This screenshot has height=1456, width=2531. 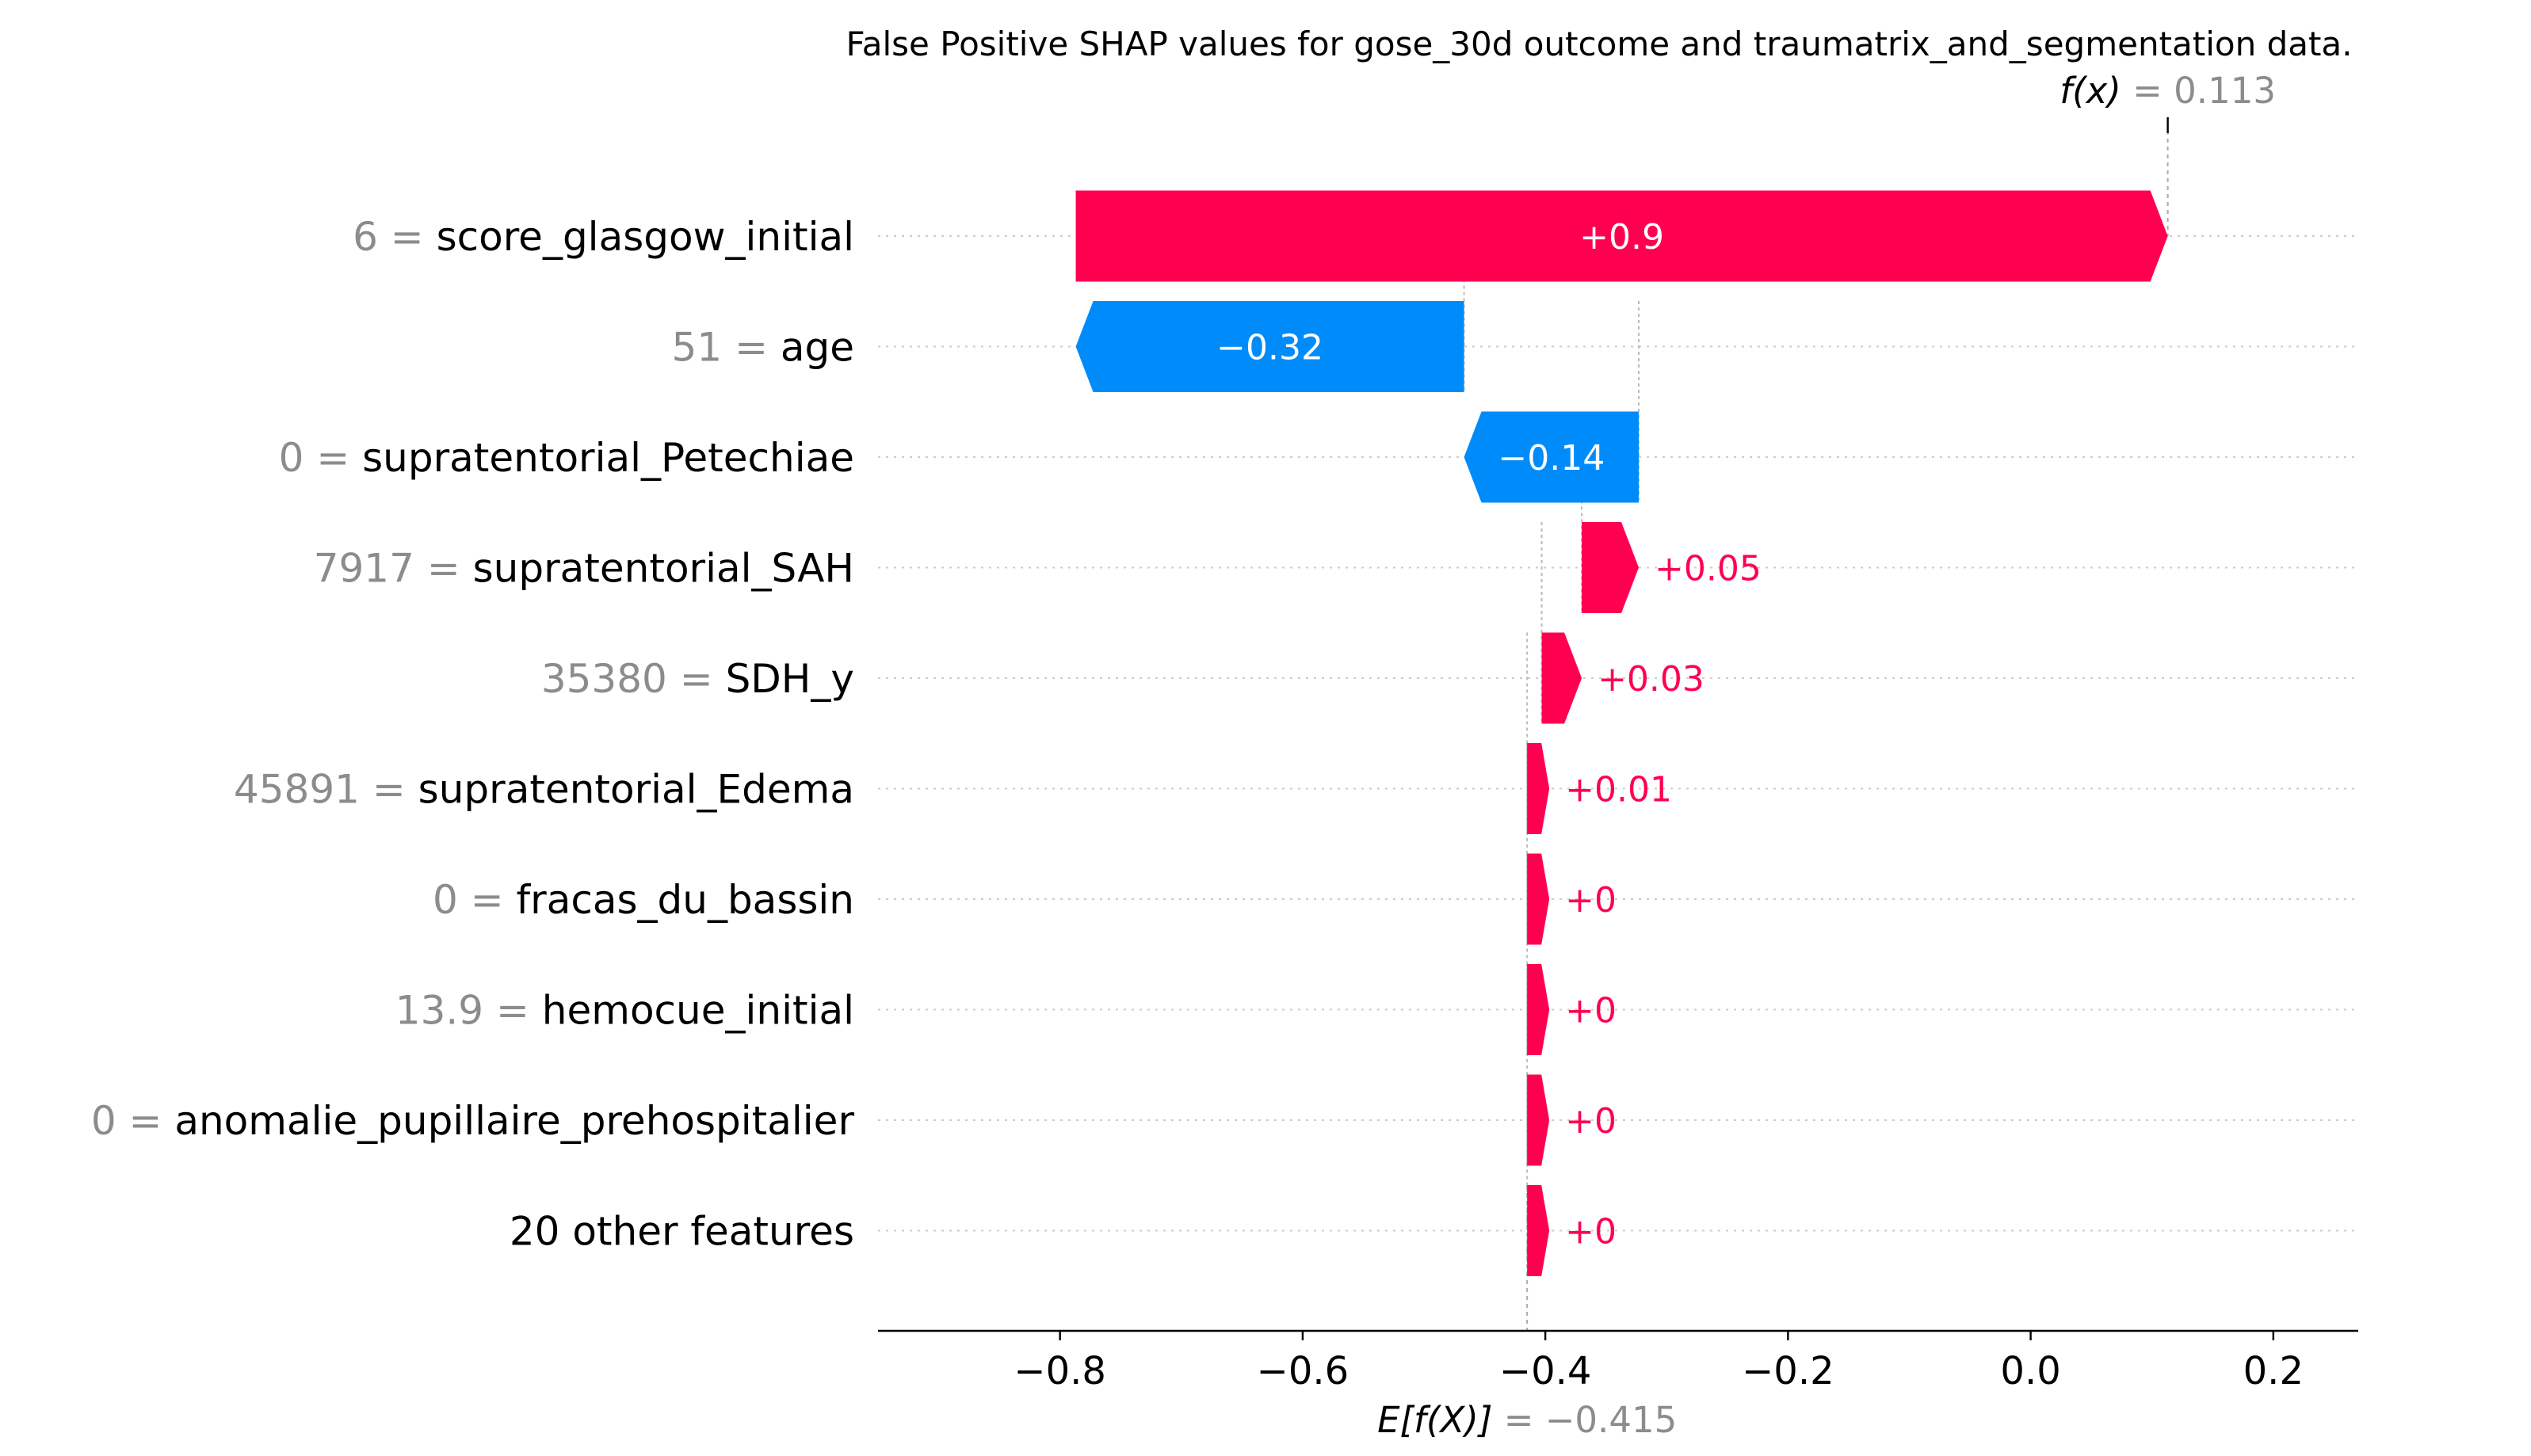 I want to click on base-value-label: E[f(X)] = −0.415, so click(x=1527, y=1420).